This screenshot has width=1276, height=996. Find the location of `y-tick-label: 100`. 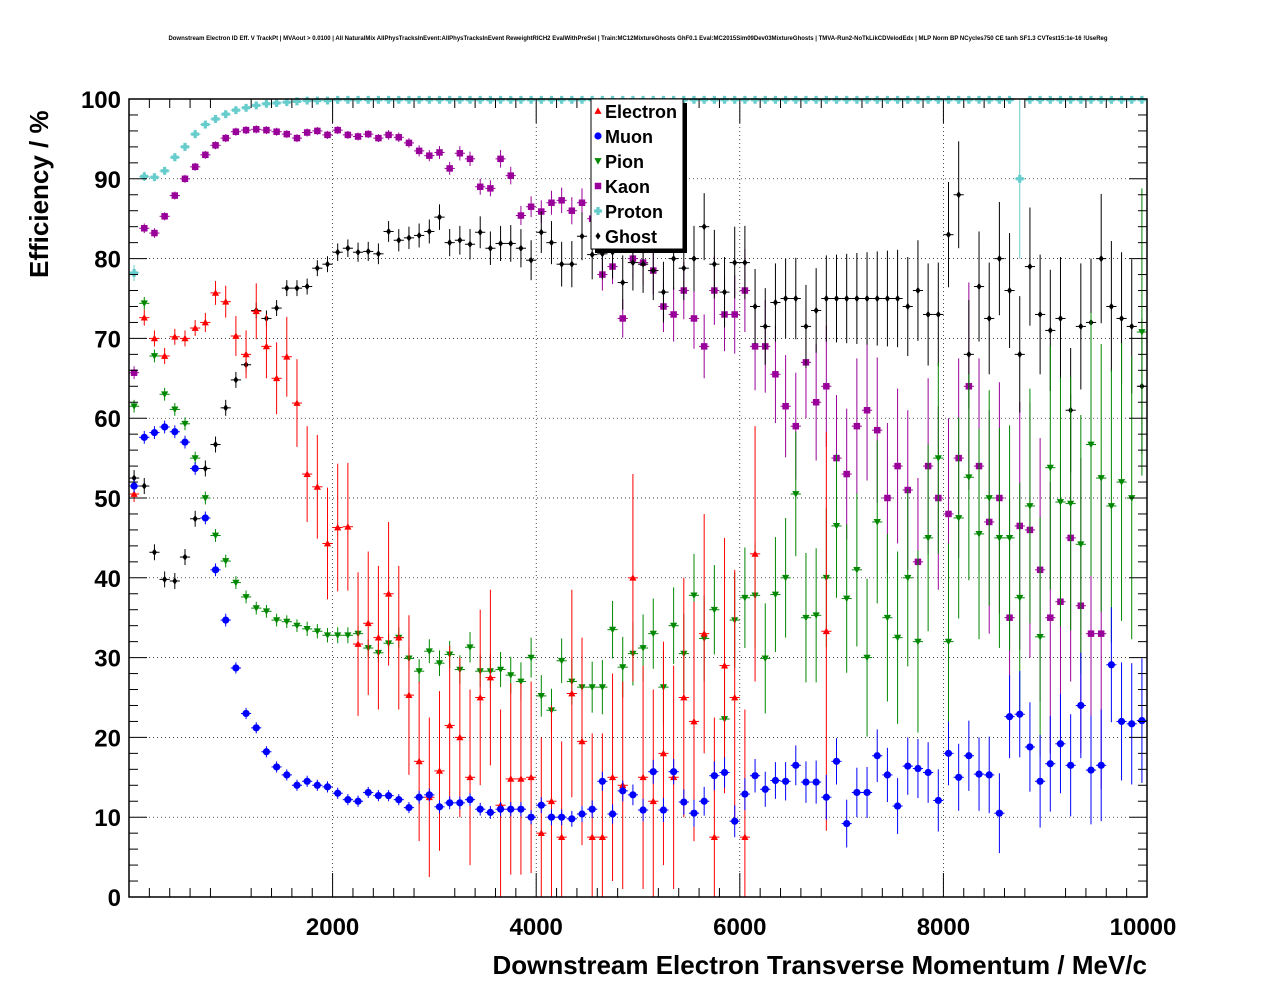

y-tick-label: 100 is located at coordinates (101, 100).